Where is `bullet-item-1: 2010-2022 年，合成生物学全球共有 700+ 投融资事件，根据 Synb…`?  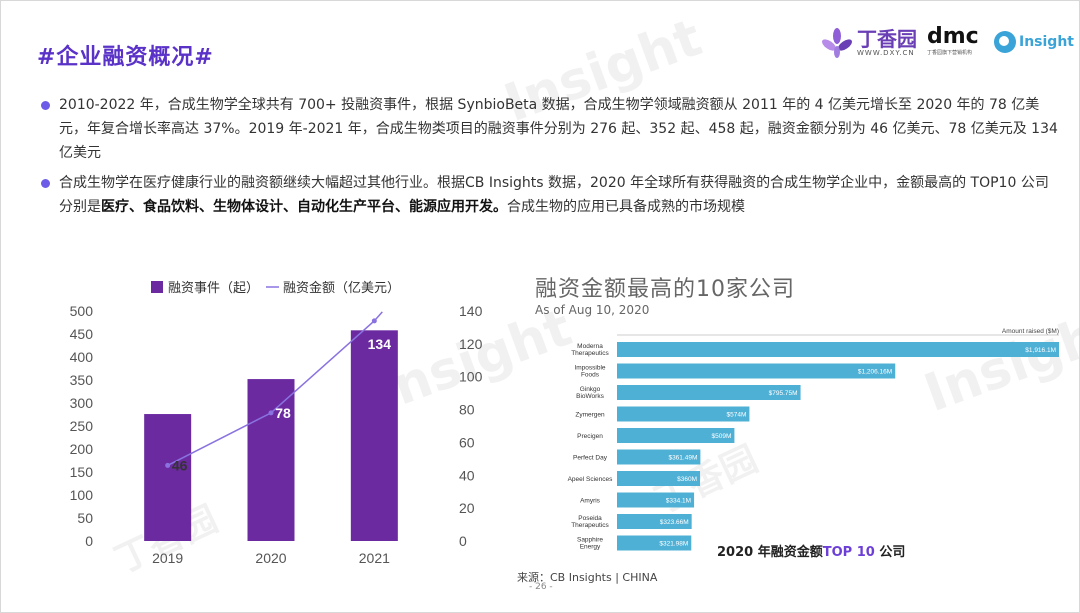 bullet-item-1: 2010-2022 年，合成生物学全球共有 700+ 投融资事件，根据 Synb… is located at coordinates (549, 129).